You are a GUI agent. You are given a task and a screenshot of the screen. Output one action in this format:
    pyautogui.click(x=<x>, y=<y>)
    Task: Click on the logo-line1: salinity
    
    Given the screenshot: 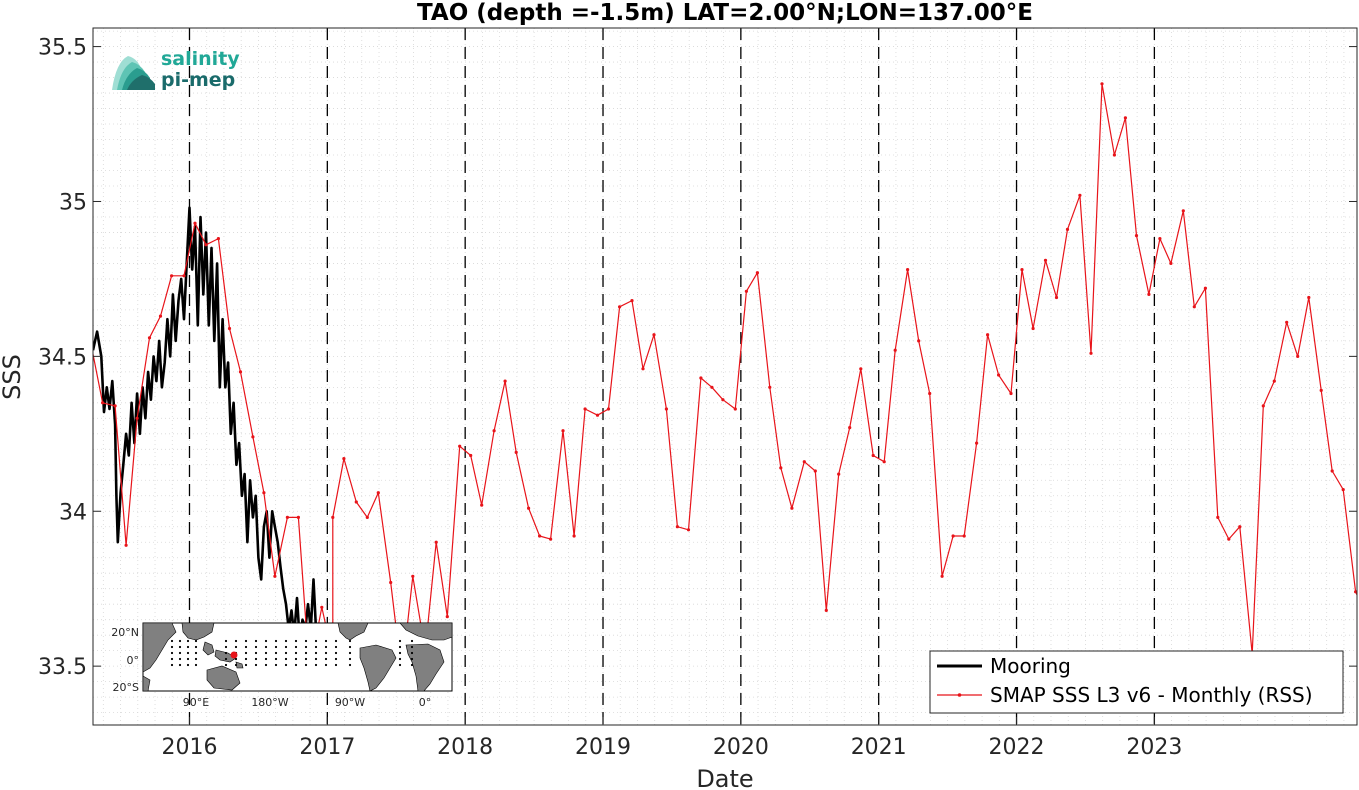 What is the action you would take?
    pyautogui.click(x=200, y=59)
    